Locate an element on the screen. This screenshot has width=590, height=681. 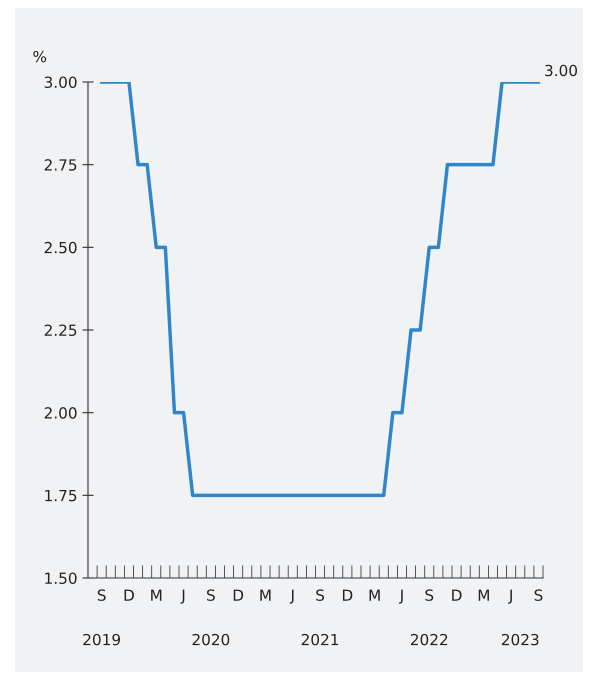
text: 2022 is located at coordinates (429, 640).